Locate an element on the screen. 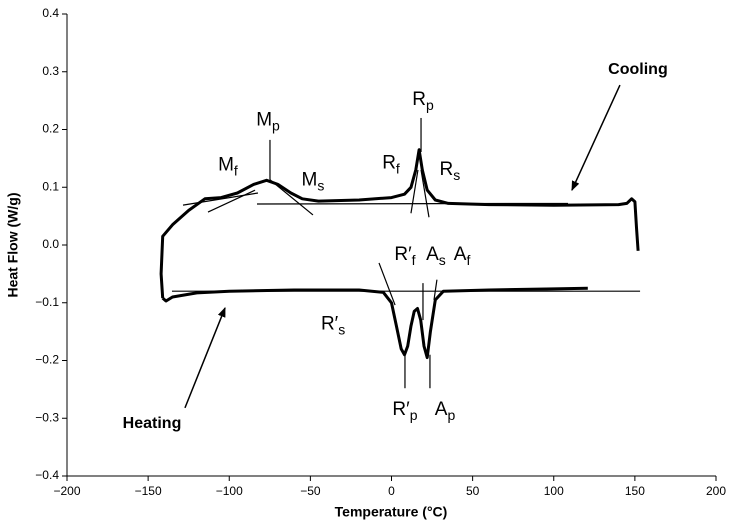  x-tick-label: 200 is located at coordinates (716, 491).